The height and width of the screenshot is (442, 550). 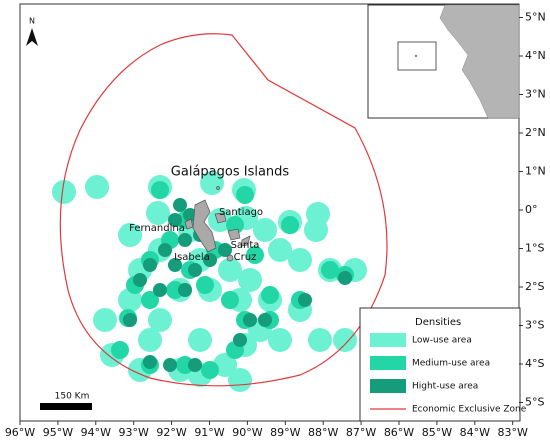 I want to click on lon-tick-label: 95°W, so click(x=58, y=432).